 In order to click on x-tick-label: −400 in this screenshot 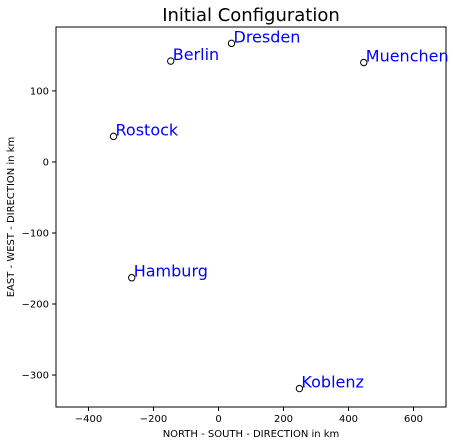, I will do `click(88, 419)`.